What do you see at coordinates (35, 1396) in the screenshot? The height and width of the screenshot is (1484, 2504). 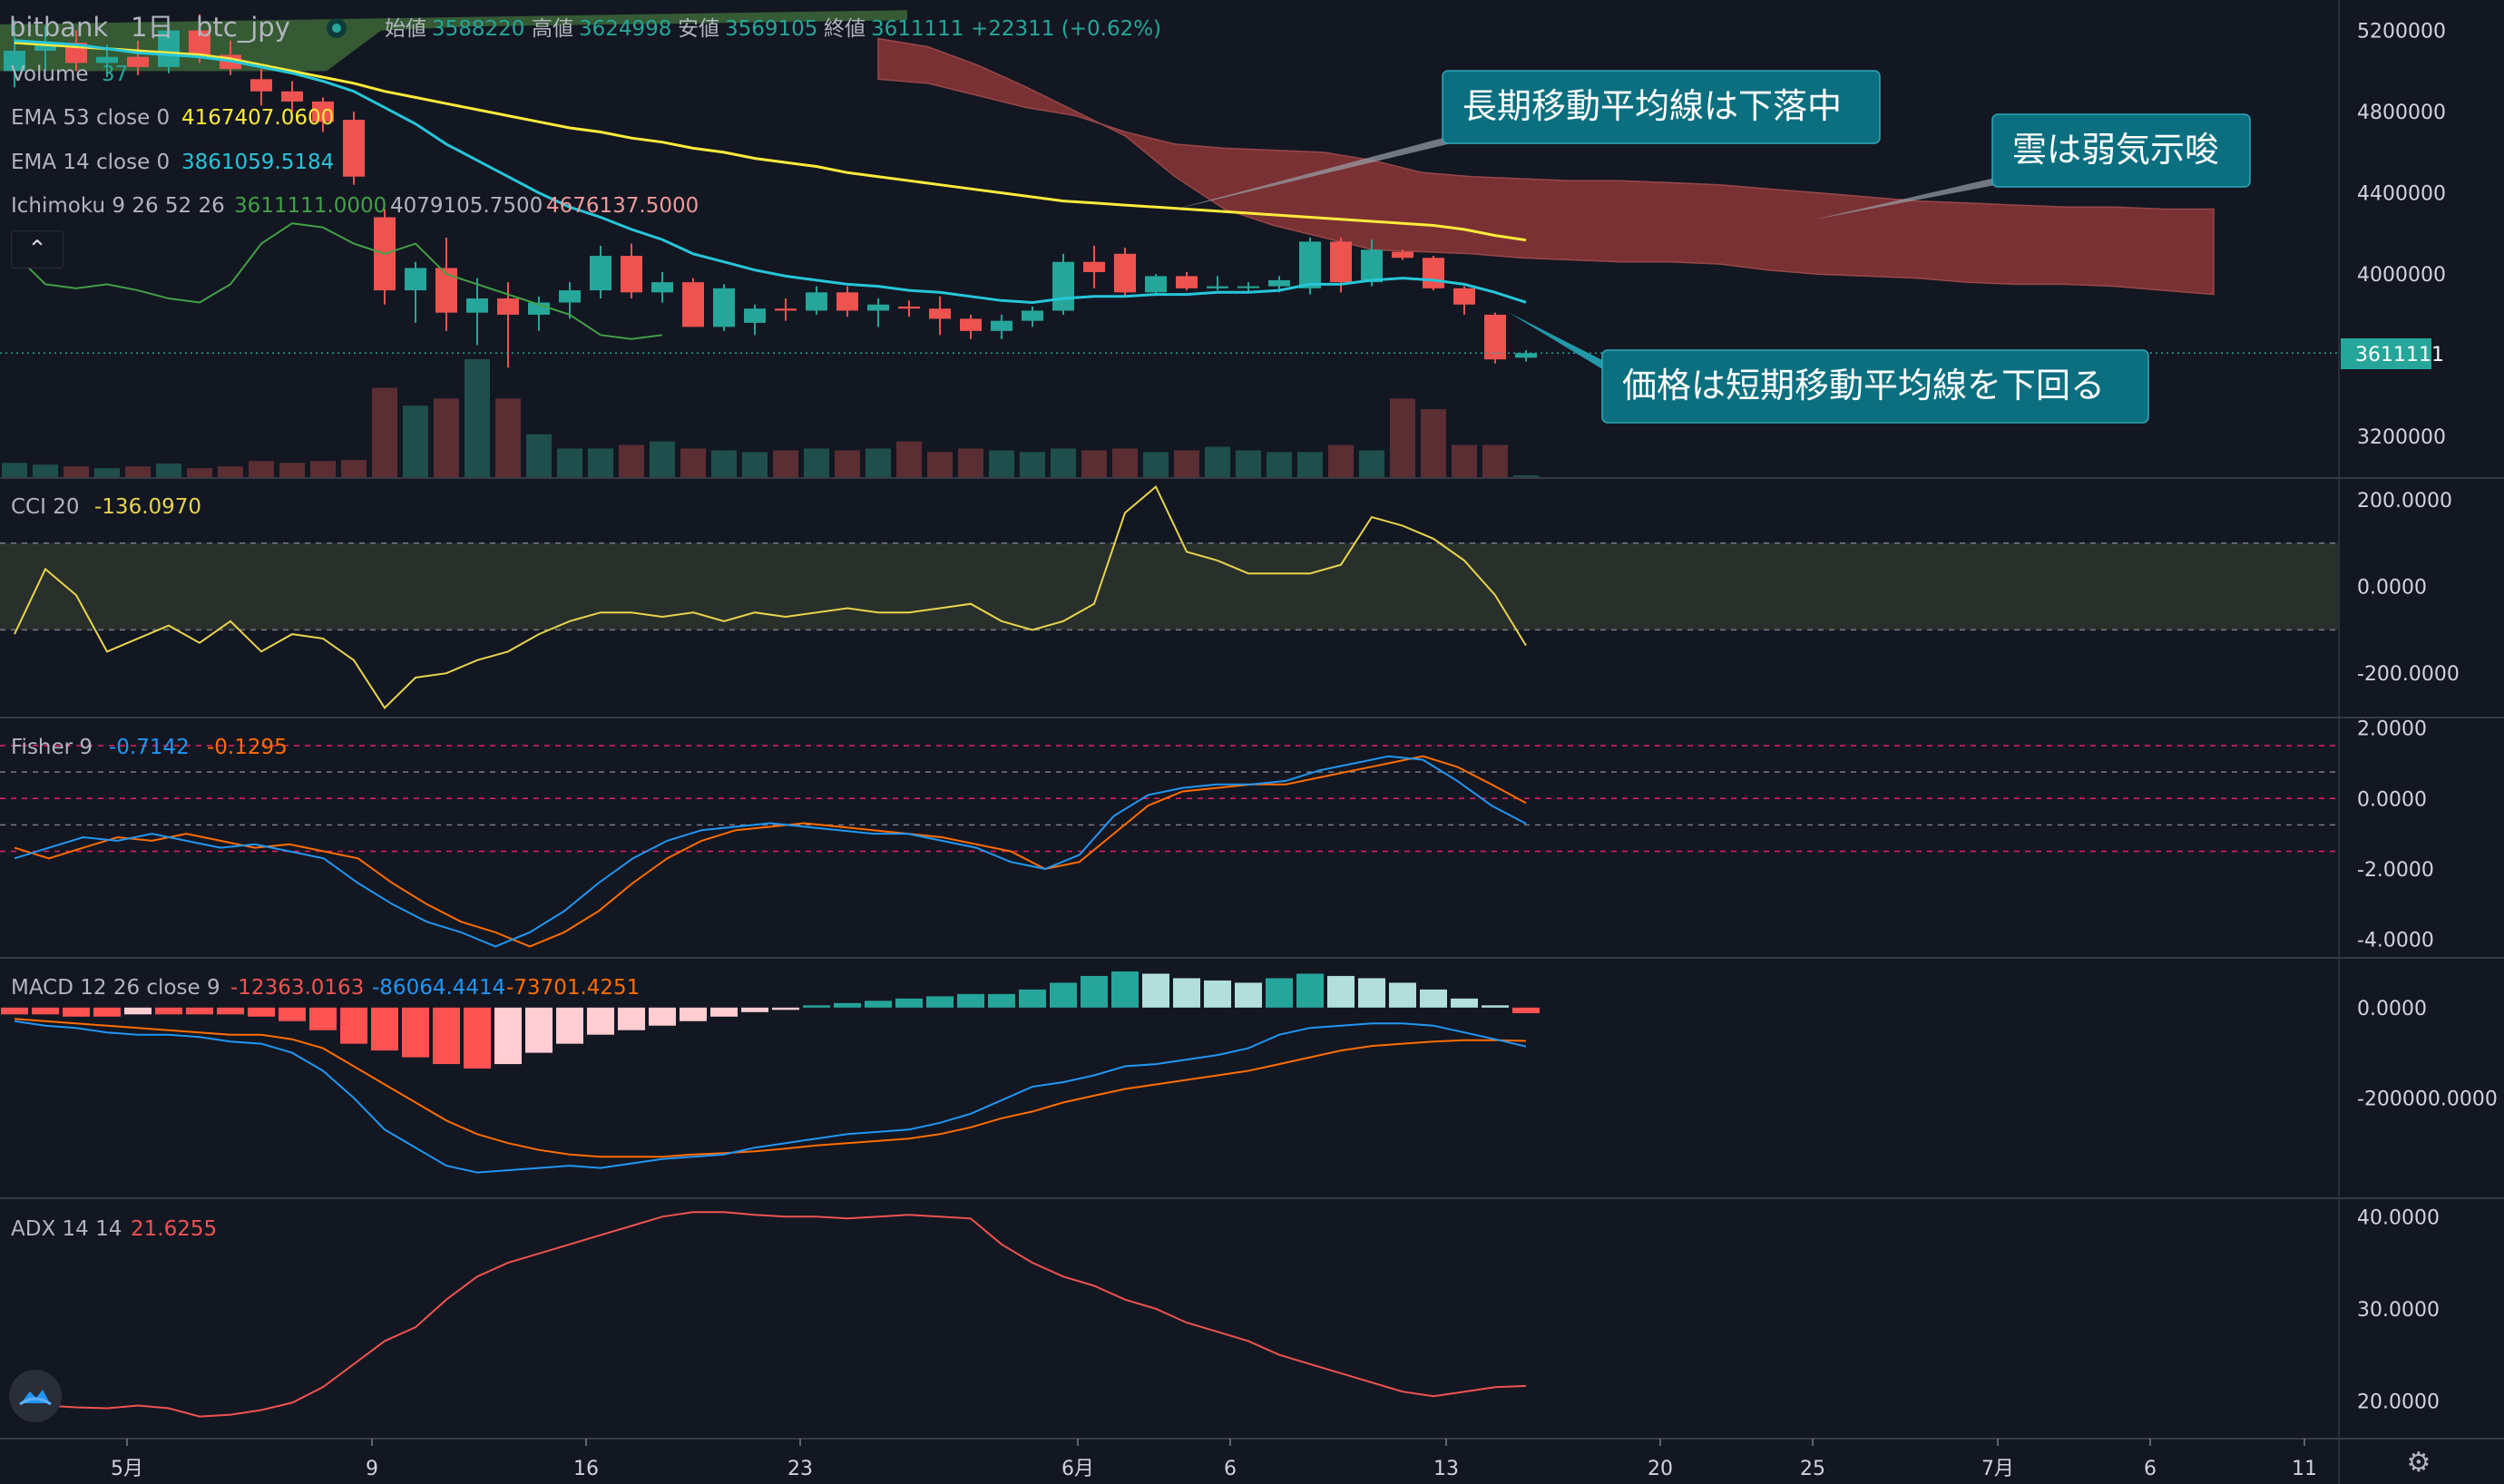 I see `tradingview-logo-icon` at bounding box center [35, 1396].